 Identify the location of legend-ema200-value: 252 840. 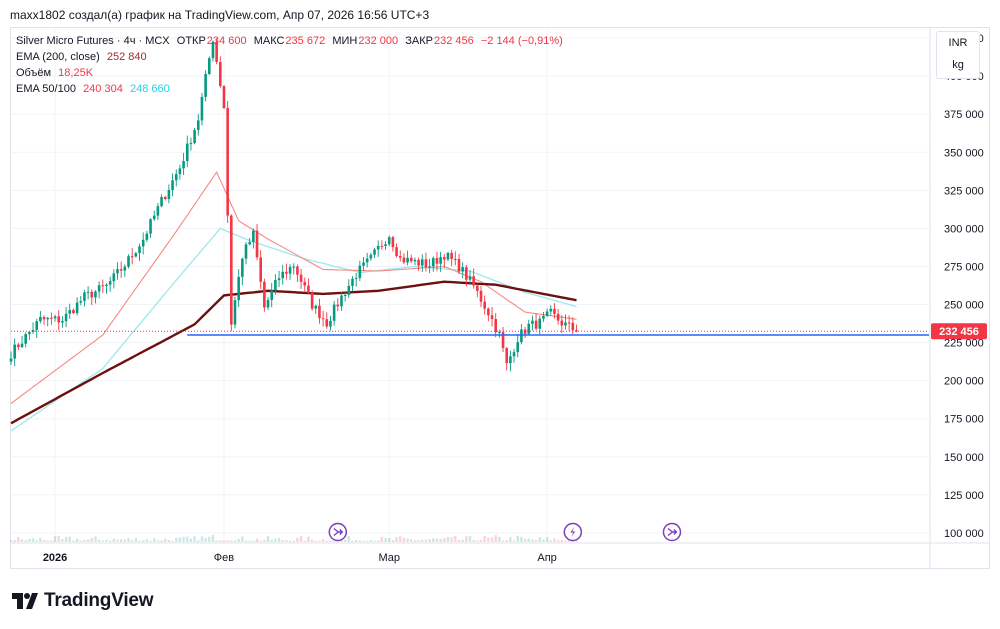
(126, 57).